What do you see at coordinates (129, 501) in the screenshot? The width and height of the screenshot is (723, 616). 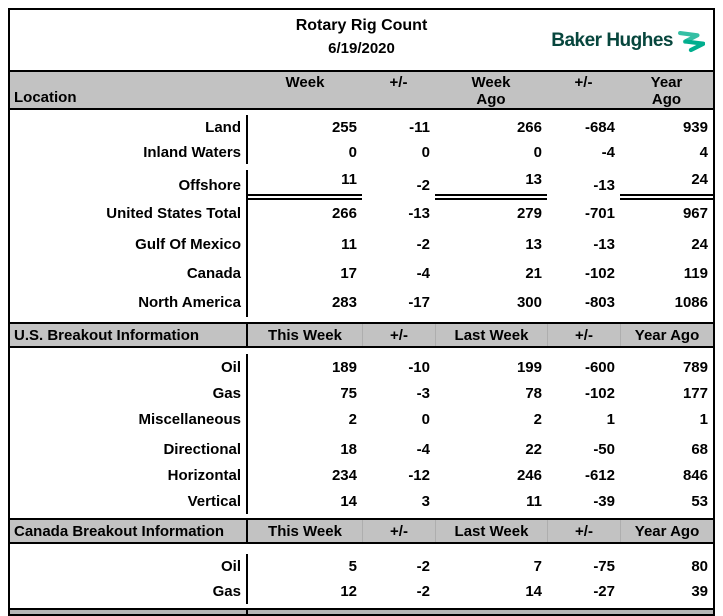 I see `row-label: Vertical` at bounding box center [129, 501].